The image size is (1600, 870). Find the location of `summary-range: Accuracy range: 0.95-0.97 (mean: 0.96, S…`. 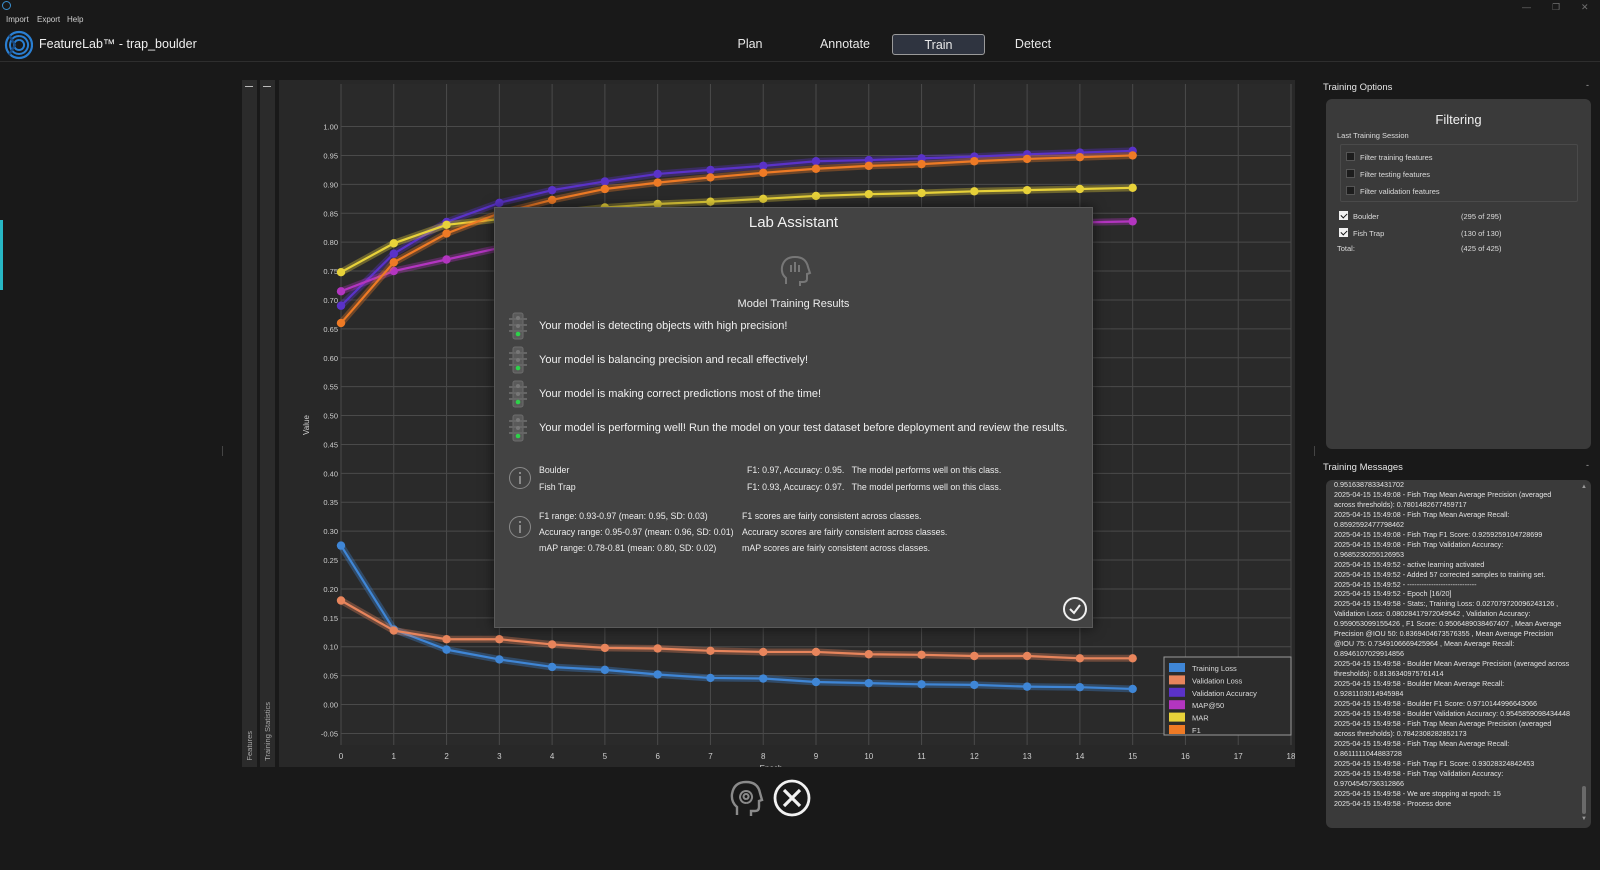

summary-range: Accuracy range: 0.95-0.97 (mean: 0.96, S… is located at coordinates (636, 532).